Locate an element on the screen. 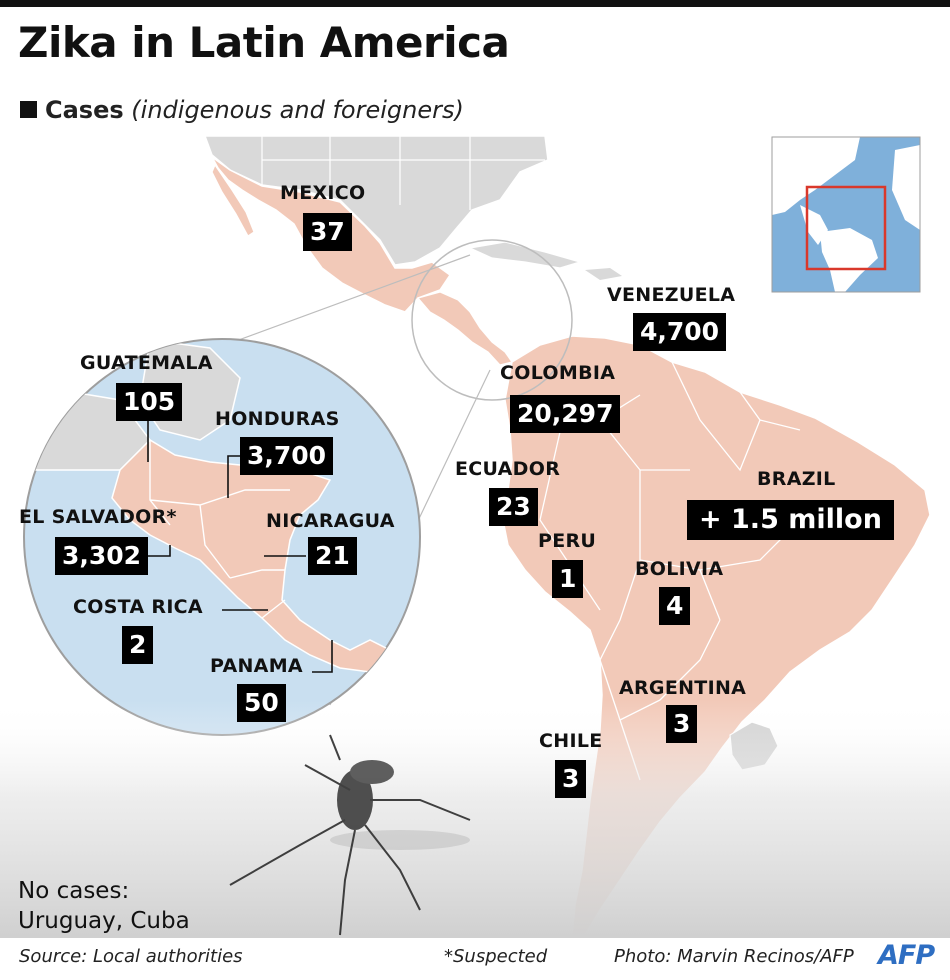  subtitle-cases: Cases is located at coordinates (84, 110).